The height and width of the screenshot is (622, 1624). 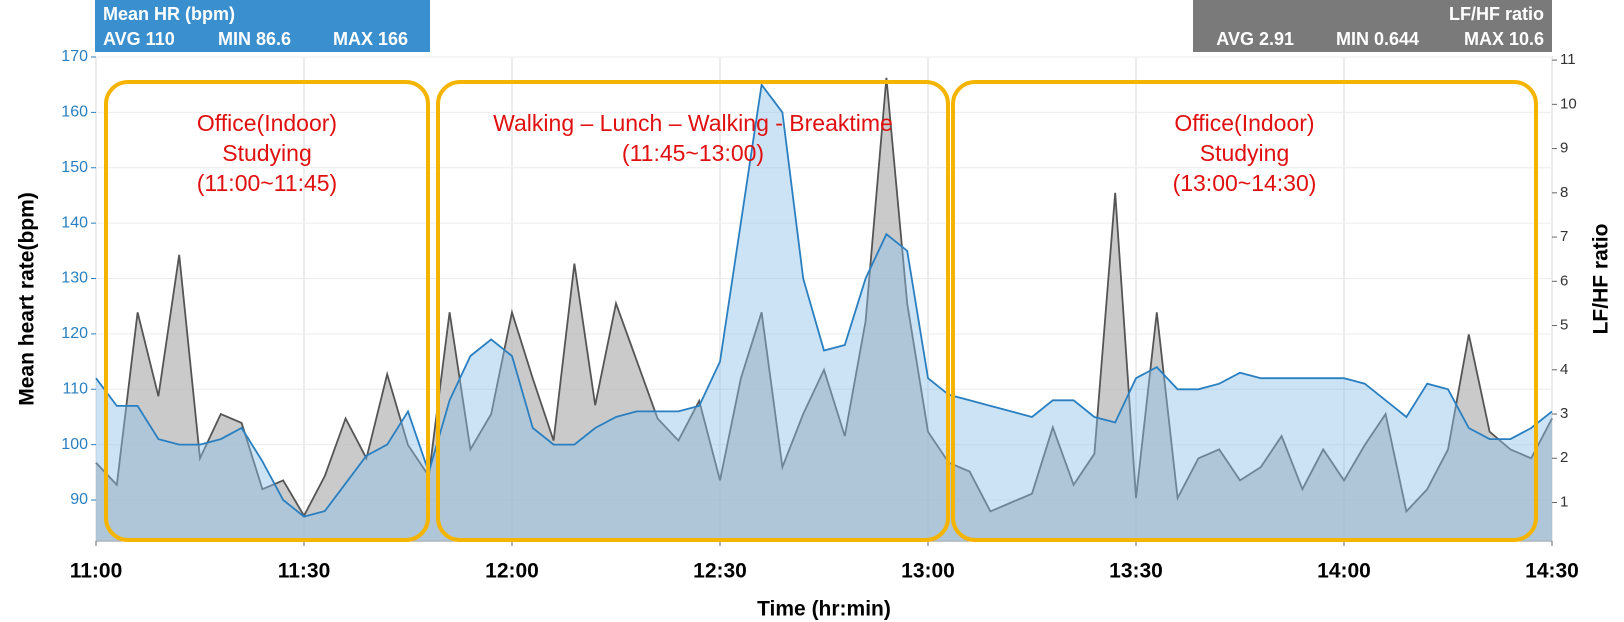 I want to click on x-axis-label: Time (hr:min), so click(x=824, y=609).